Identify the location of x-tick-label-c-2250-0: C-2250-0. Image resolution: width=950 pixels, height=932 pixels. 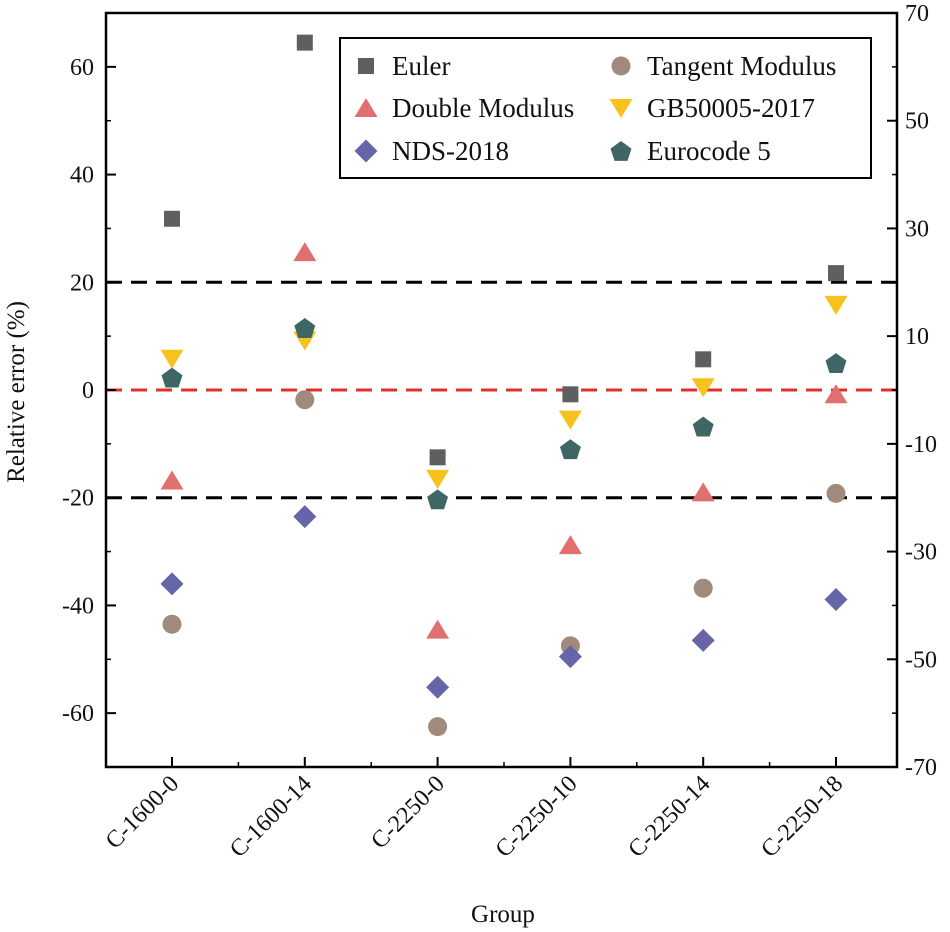
(407, 812).